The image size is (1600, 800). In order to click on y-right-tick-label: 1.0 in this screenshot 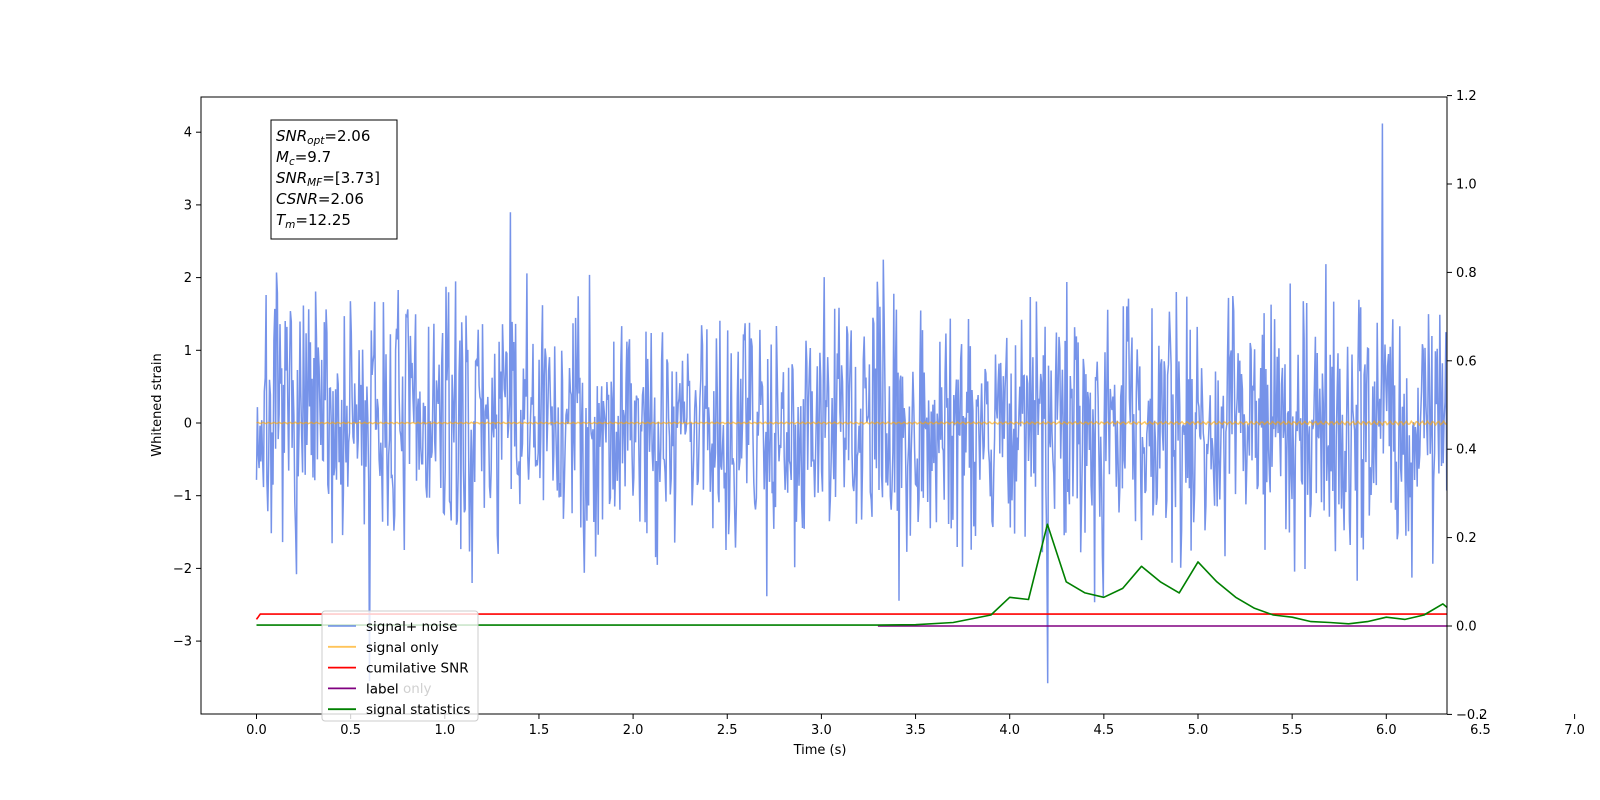, I will do `click(1466, 185)`.